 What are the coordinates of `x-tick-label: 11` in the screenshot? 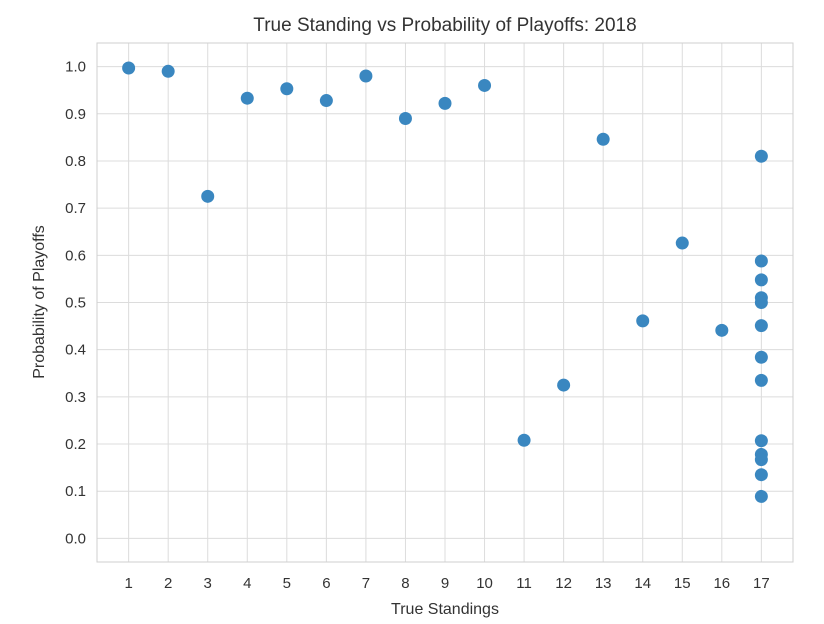 It's located at (524, 583).